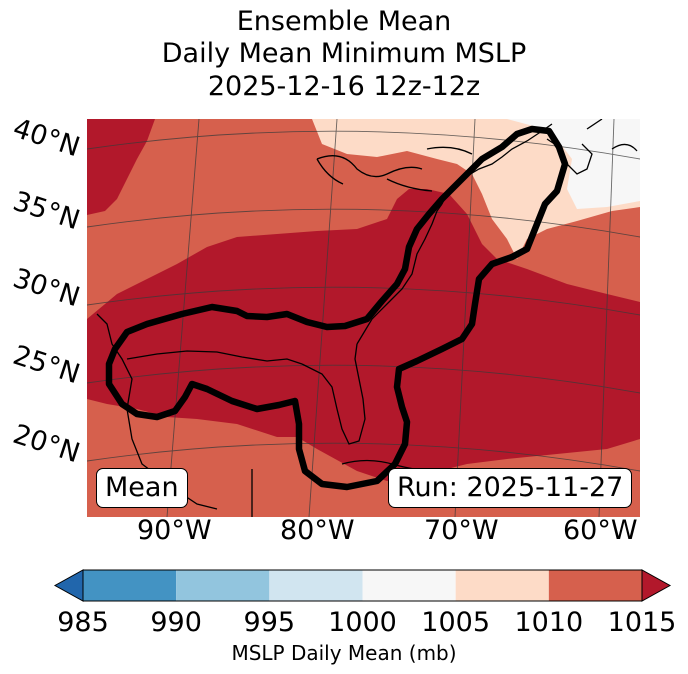  Describe the element at coordinates (46, 211) in the screenshot. I see `lat-label-35: 35°N` at that location.